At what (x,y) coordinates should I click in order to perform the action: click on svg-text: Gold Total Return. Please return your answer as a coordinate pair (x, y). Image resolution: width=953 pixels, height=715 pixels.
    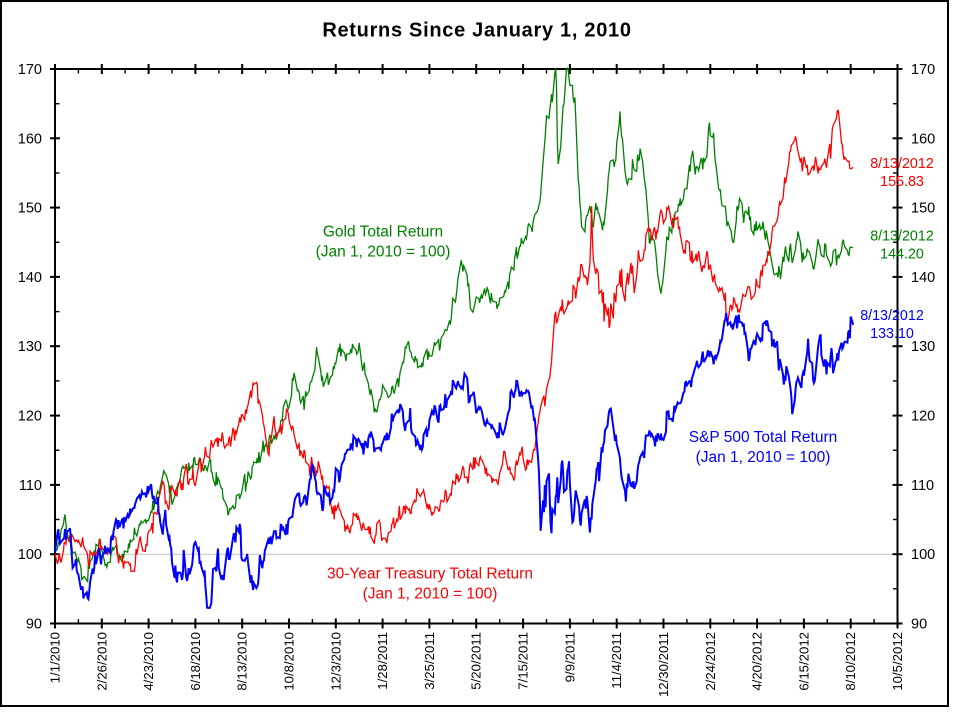
    Looking at the image, I should click on (383, 231).